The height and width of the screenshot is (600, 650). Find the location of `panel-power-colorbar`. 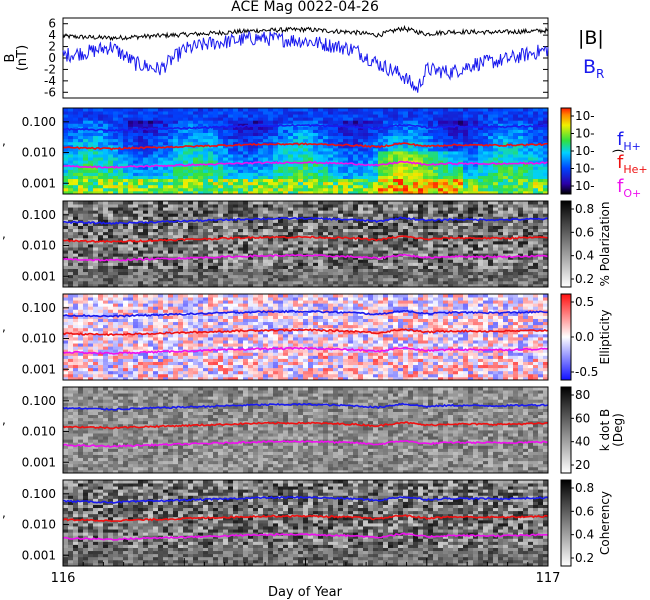

panel-power-colorbar is located at coordinates (566, 151).